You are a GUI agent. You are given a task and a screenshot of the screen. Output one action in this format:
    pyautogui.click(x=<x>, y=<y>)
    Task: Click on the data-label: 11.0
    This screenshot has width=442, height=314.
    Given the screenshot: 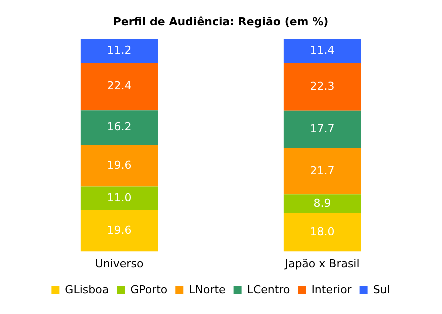 What is the action you would take?
    pyautogui.click(x=119, y=197)
    